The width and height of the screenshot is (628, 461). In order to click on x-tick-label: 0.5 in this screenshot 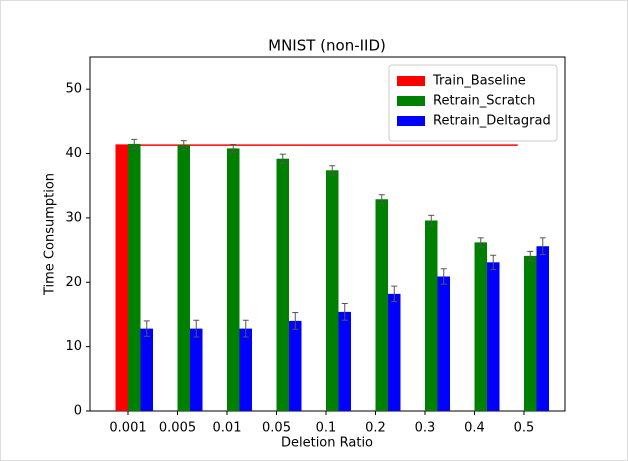, I will do `click(524, 428)`.